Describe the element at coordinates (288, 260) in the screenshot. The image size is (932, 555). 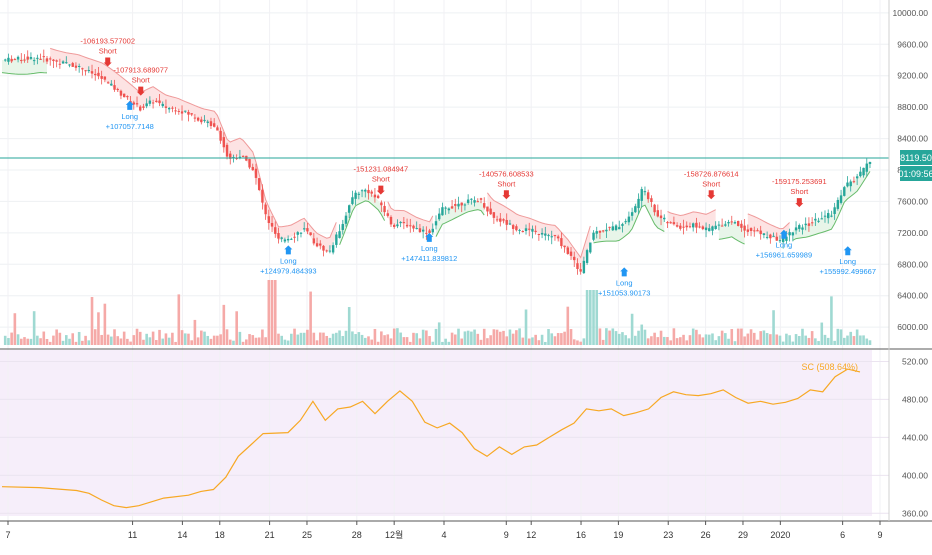
I see `long-marker-label: Long` at that location.